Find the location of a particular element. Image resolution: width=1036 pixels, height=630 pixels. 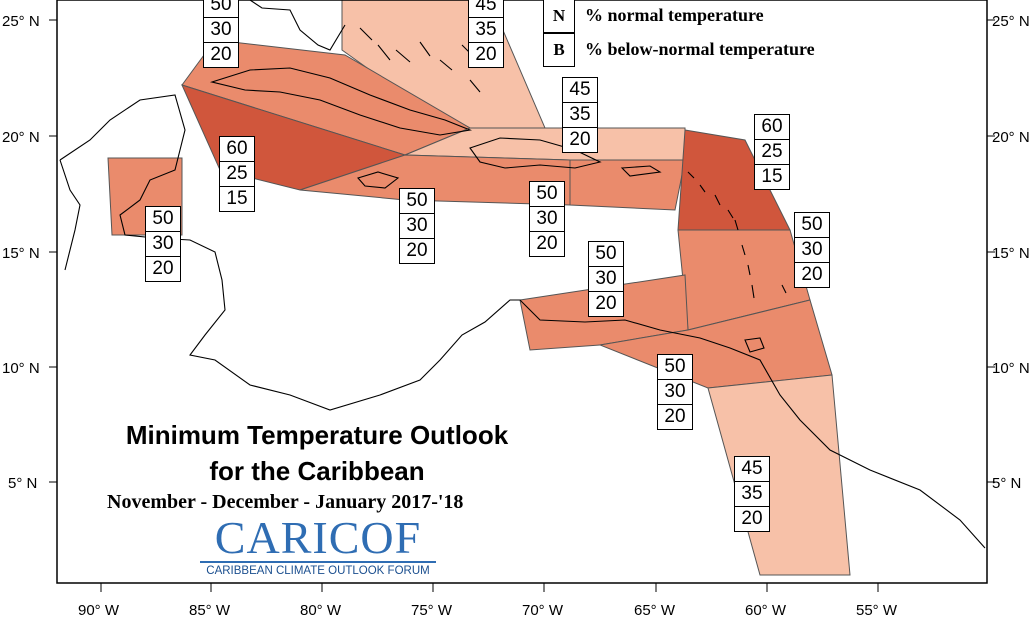

prob-box-hispaniola-north: 45 35 20 is located at coordinates (580, 115).